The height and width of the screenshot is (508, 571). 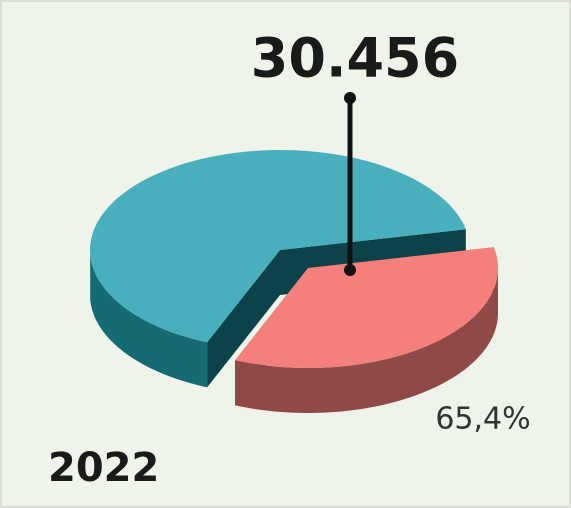 I want to click on annotation: 30.456, so click(x=355, y=58).